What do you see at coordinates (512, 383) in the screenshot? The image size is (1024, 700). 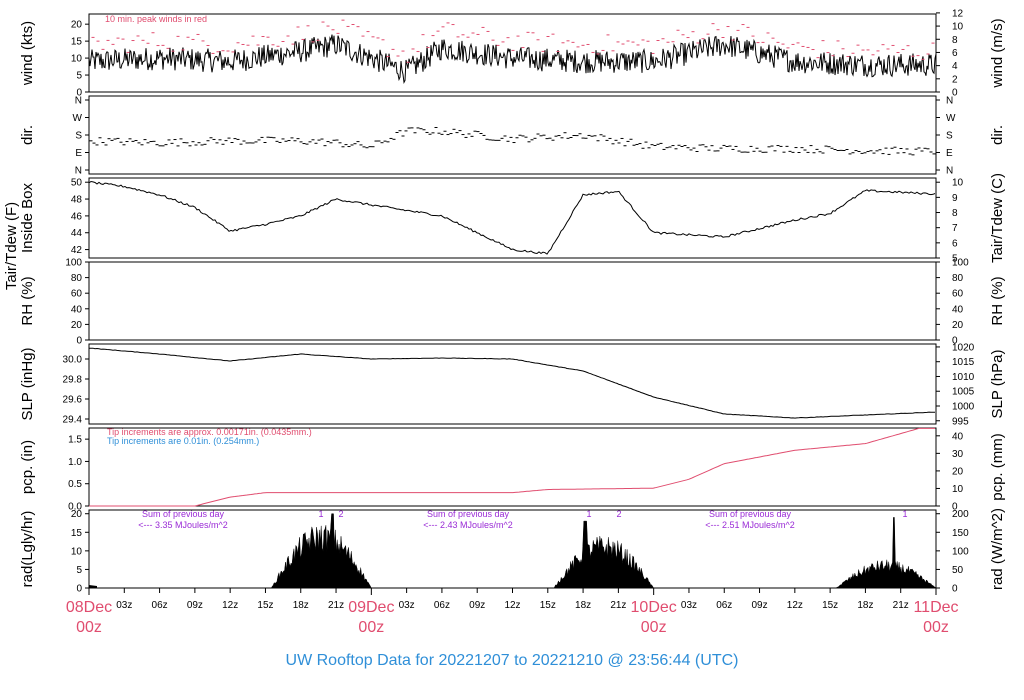 I see `slp-series-line` at bounding box center [512, 383].